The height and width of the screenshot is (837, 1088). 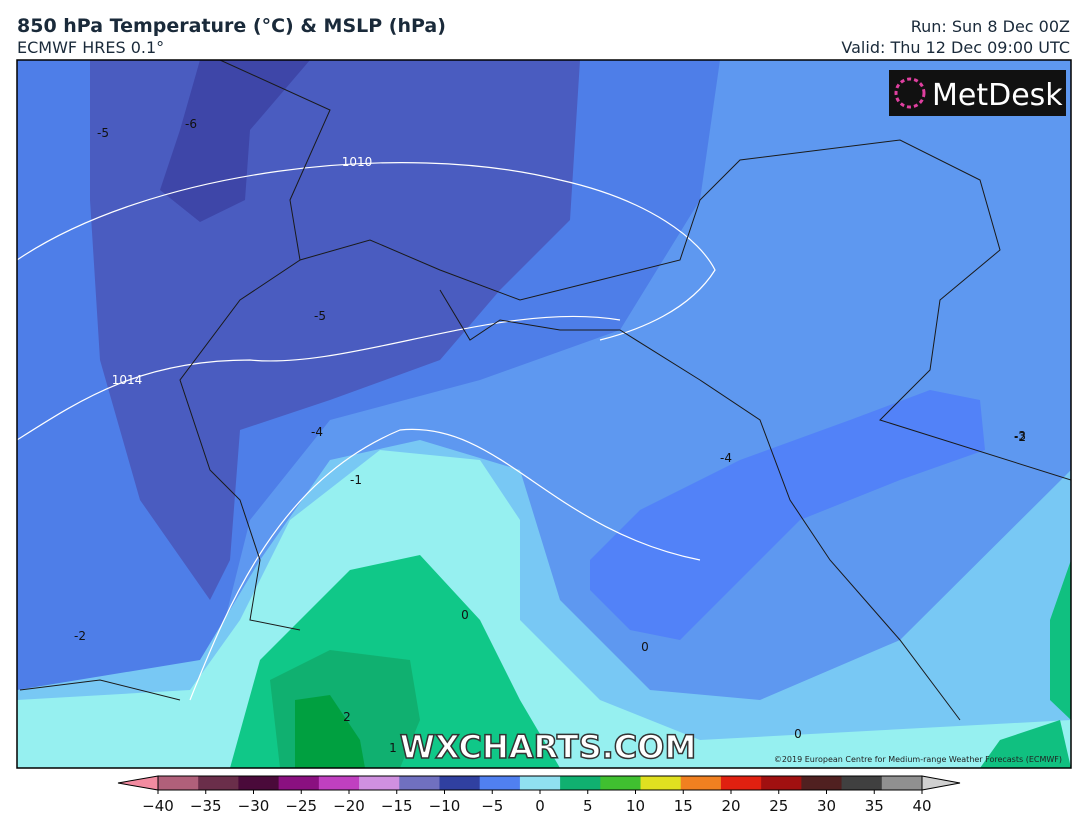 I want to click on colorbar-tick-label: −25, so click(x=301, y=806).